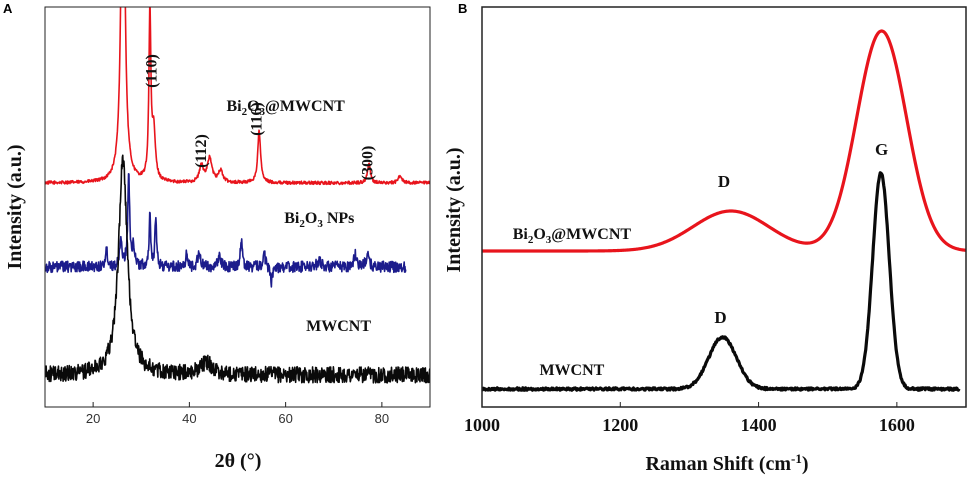 The image size is (973, 479). I want to click on panel-a-letter: A, so click(8, 8).